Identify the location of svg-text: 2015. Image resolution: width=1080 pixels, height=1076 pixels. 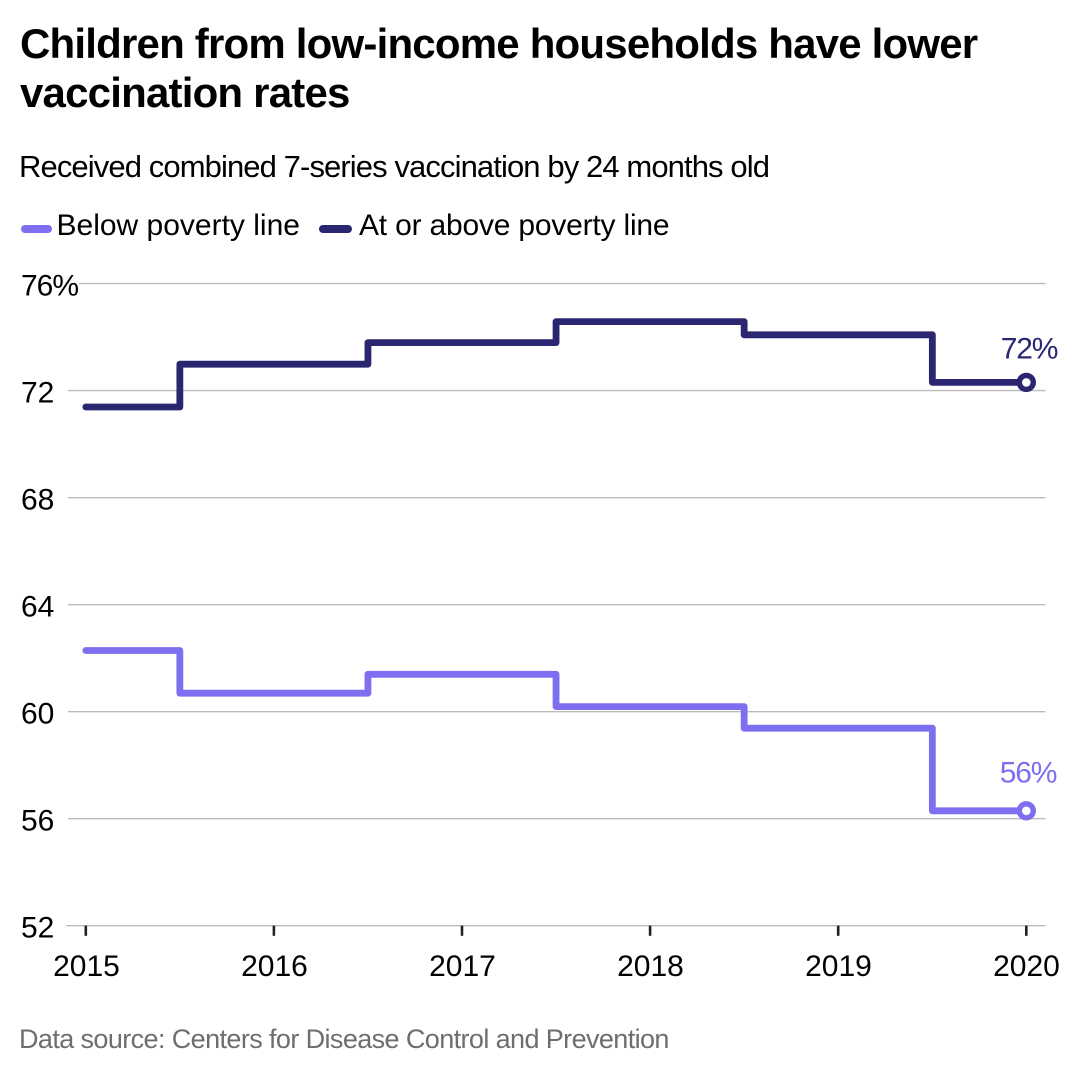
(86, 966).